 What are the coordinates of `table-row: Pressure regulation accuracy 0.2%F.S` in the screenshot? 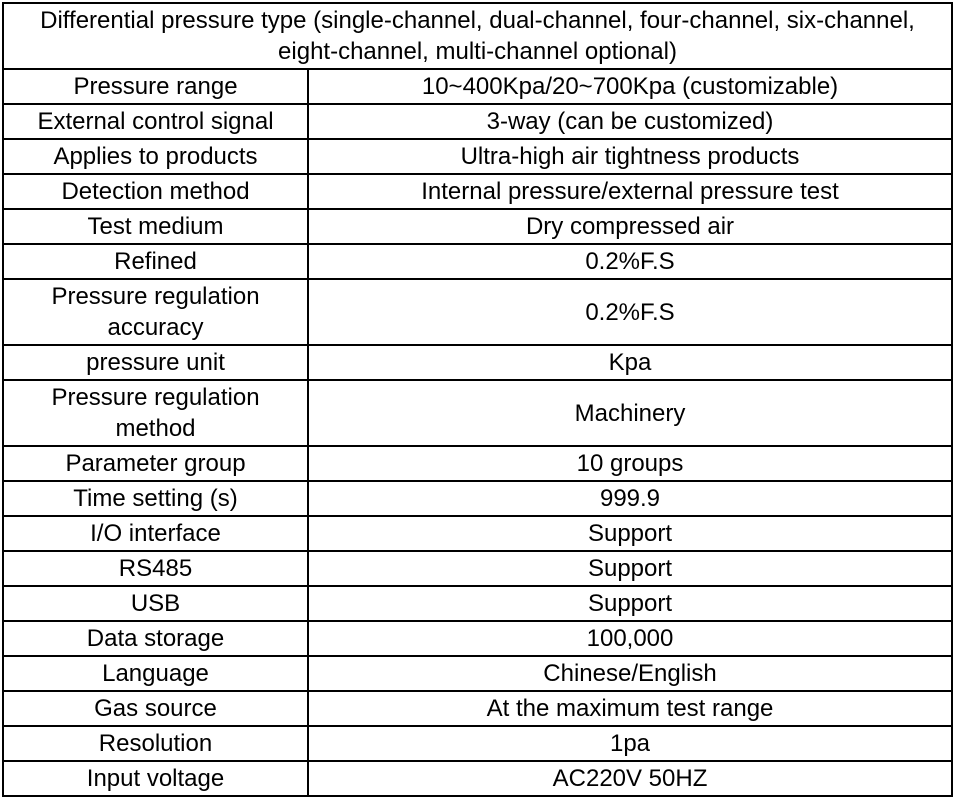 It's located at (477, 312).